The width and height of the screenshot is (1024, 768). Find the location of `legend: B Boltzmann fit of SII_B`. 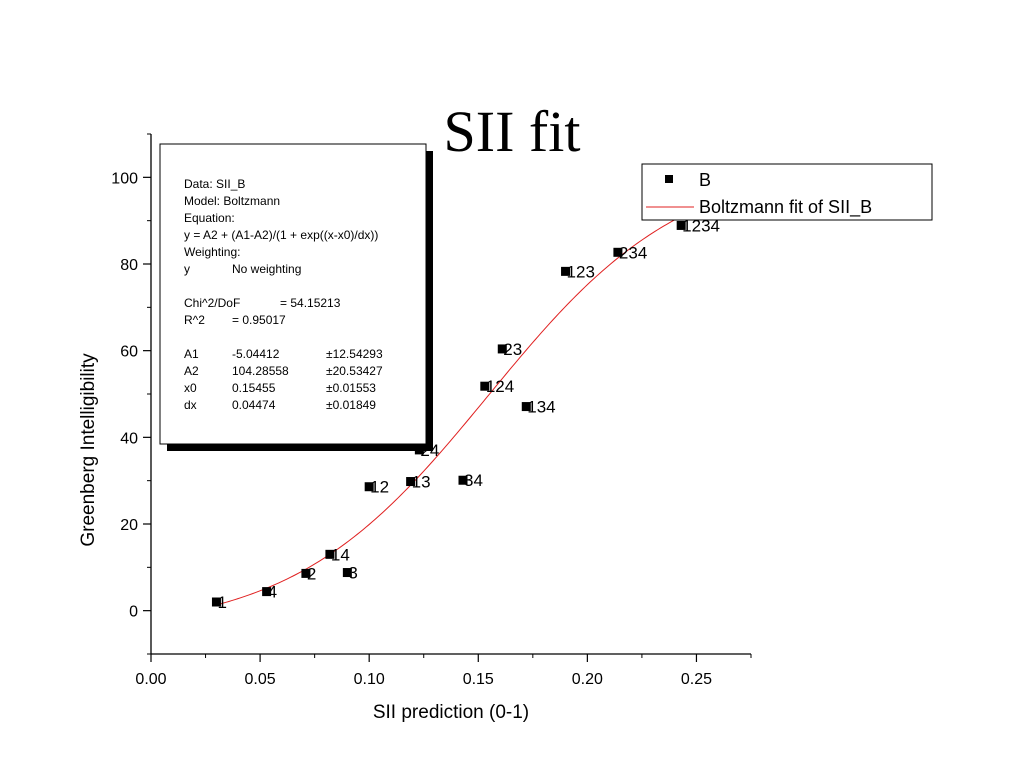

legend: B Boltzmann fit of SII_B is located at coordinates (787, 192).